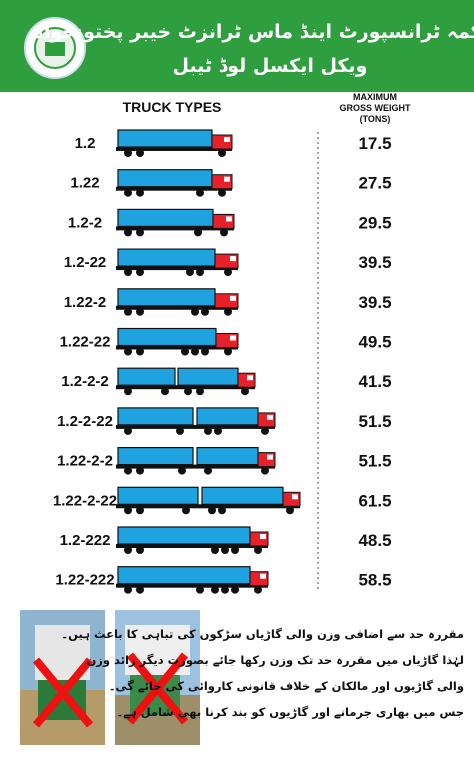 The height and width of the screenshot is (757, 474). What do you see at coordinates (85, 461) in the screenshot?
I see `truck-type: 1.22-2-2` at bounding box center [85, 461].